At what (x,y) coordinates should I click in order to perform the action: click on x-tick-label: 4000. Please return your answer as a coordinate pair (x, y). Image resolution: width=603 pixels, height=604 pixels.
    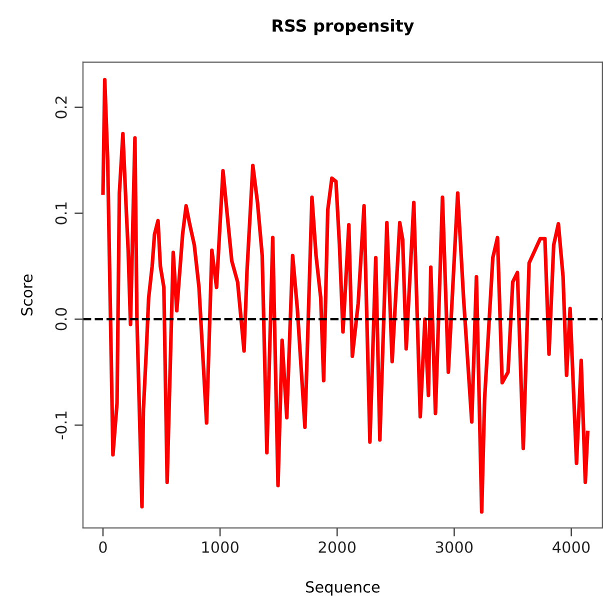
    Looking at the image, I should click on (571, 547).